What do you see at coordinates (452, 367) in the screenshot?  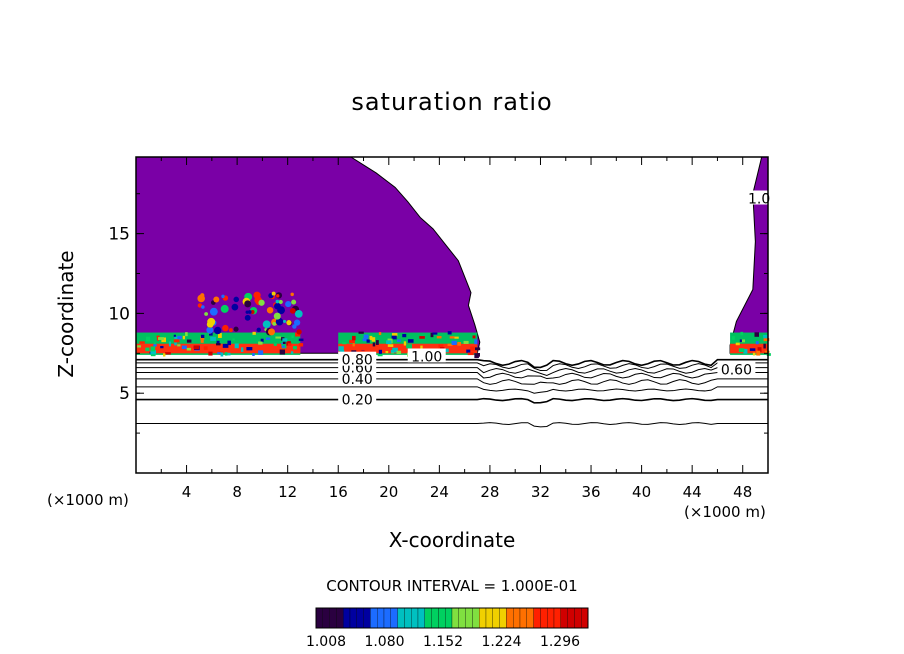 I see `contour-line` at bounding box center [452, 367].